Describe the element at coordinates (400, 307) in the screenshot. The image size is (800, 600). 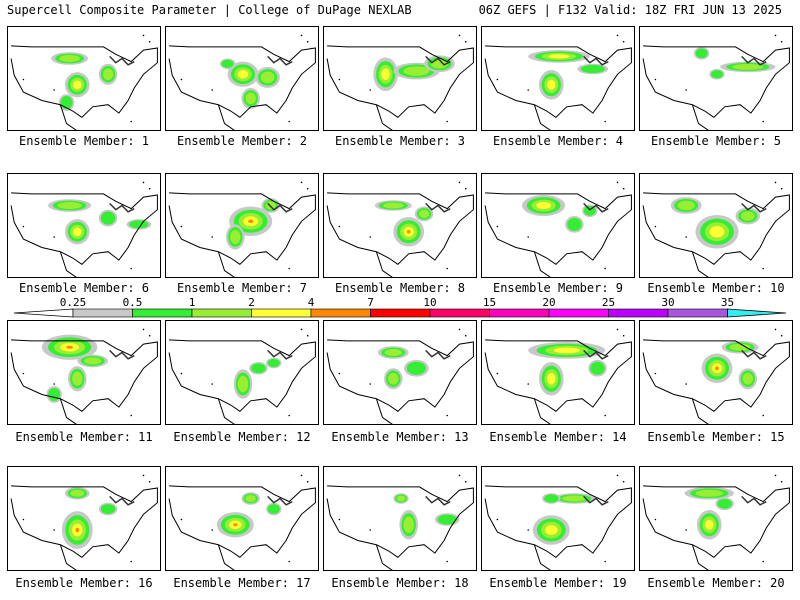
I see `color-scale-legend: 0.25 0.5 1 2 4 7 10 15 20 25 30 35` at that location.